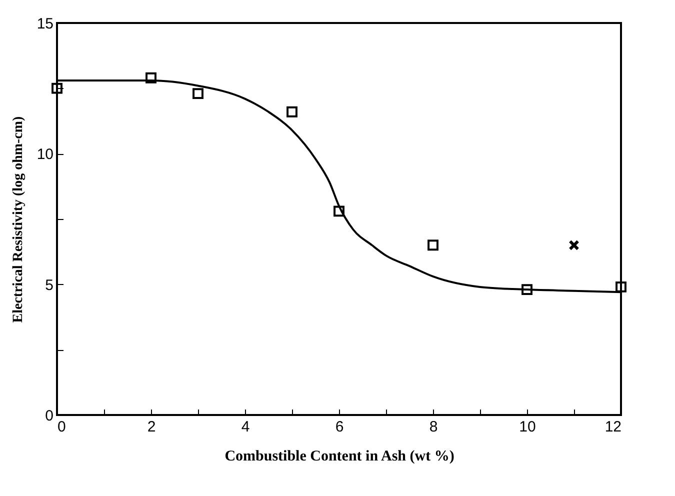  I want to click on x-tick-label: 6, so click(339, 427).